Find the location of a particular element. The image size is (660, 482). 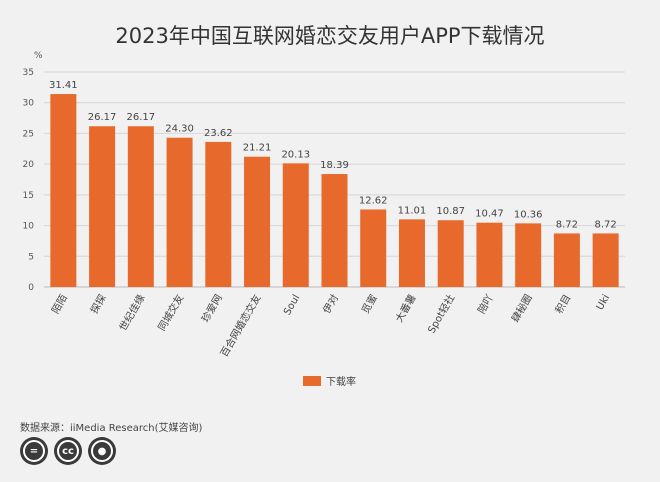

data-label: 10.47 is located at coordinates (489, 214).